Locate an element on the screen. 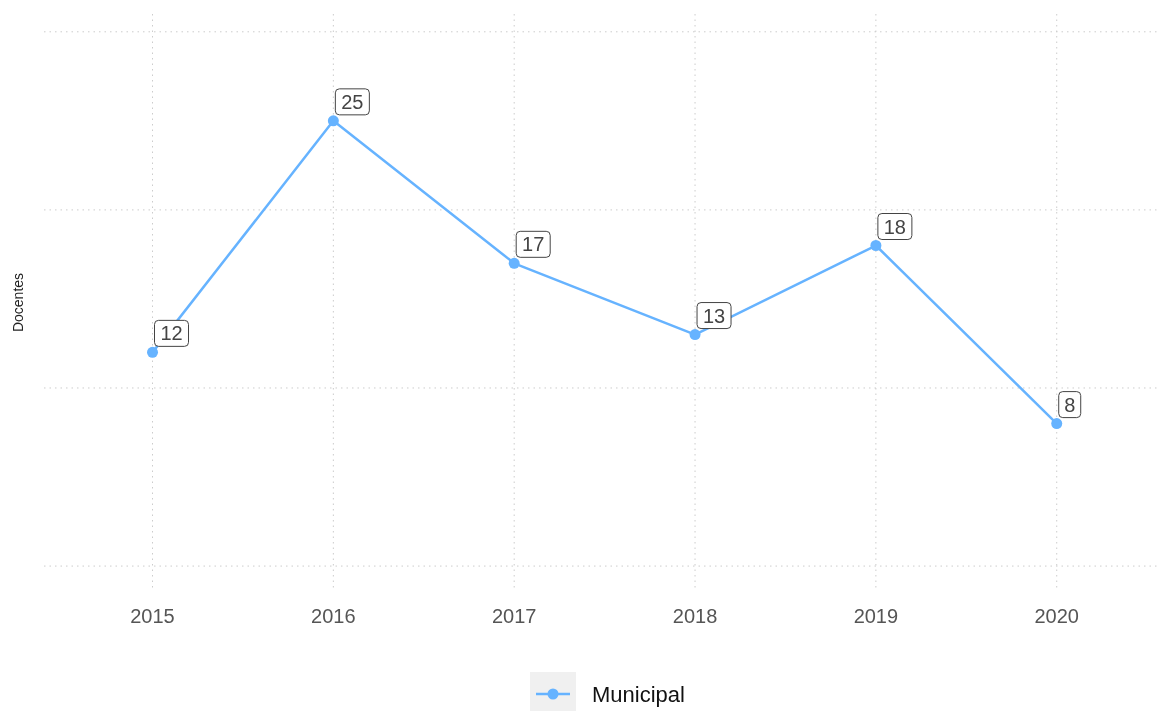 The height and width of the screenshot is (711, 1158). x-tick-label: 2020 is located at coordinates (1056, 616).